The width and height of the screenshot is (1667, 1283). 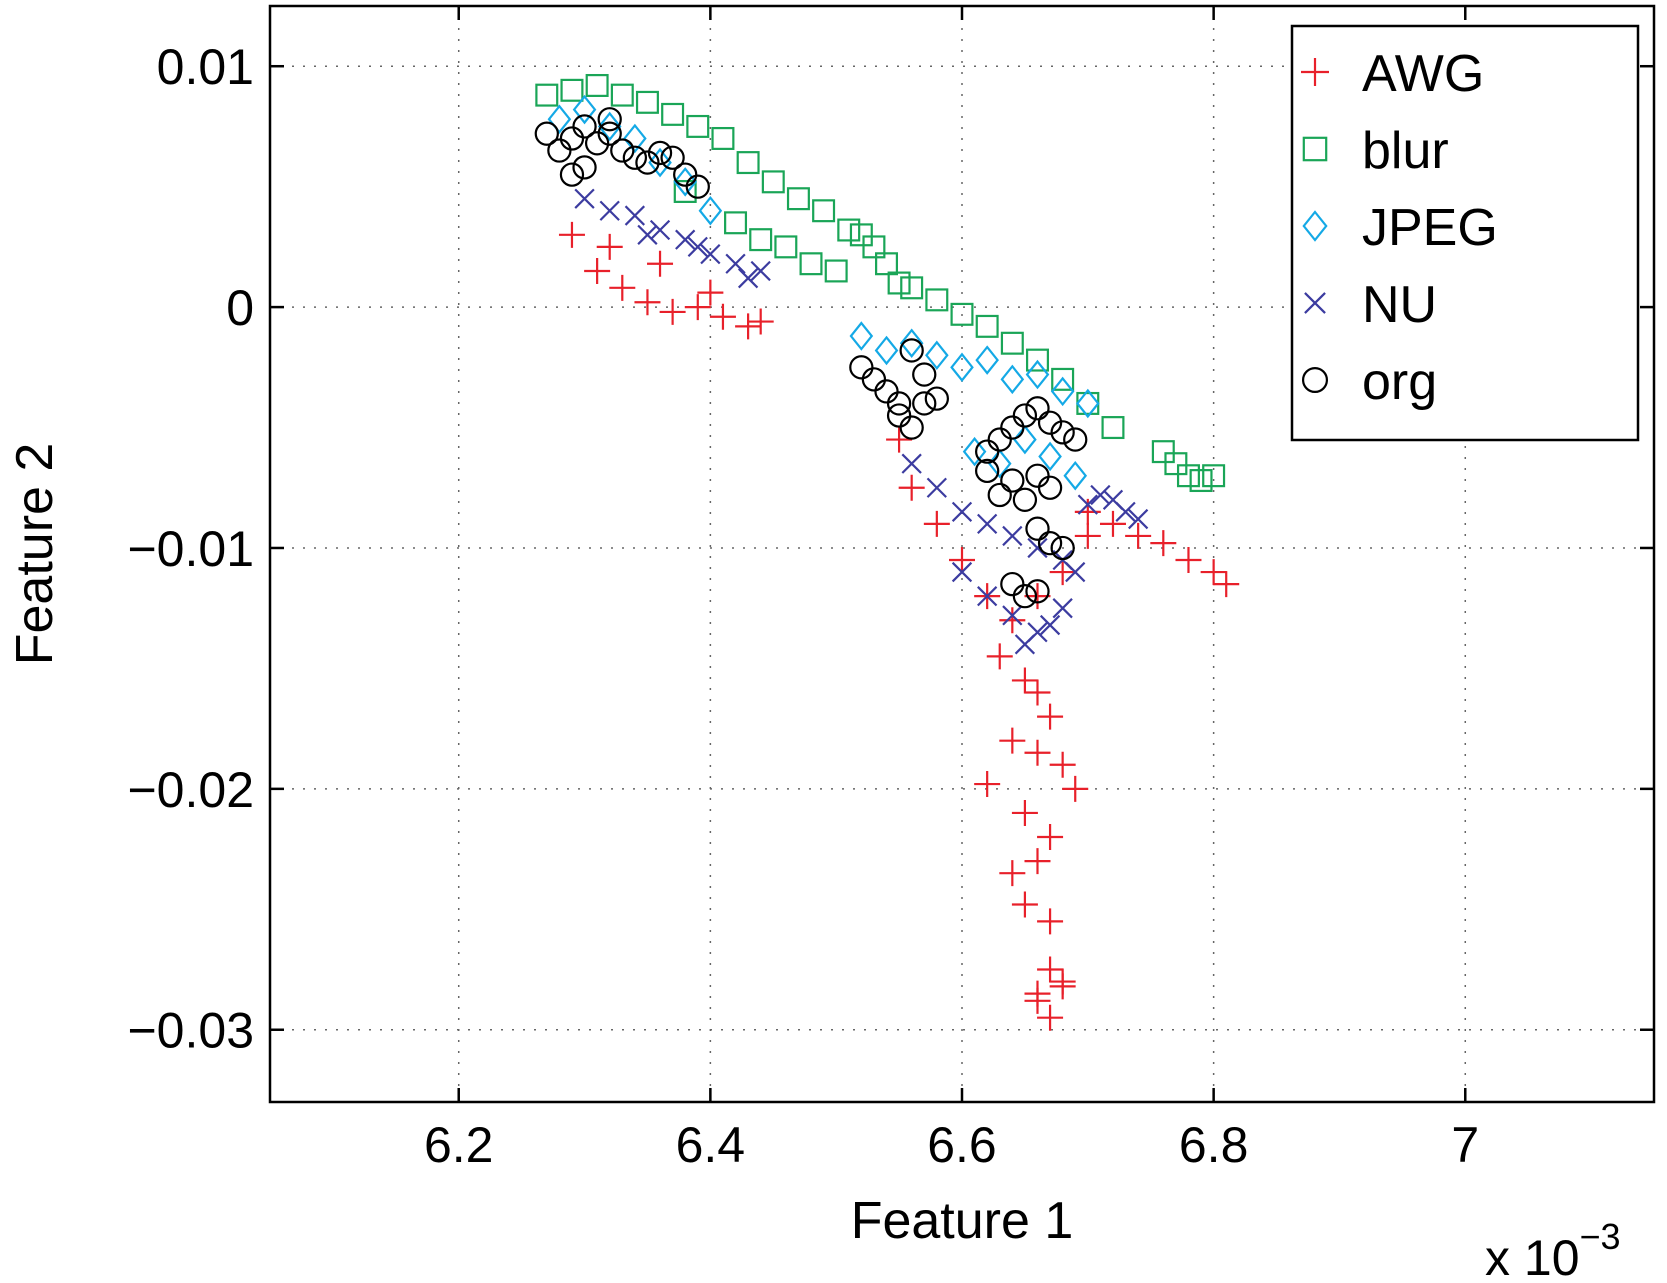 I want to click on x-tick-label: 6.2, so click(x=459, y=1145).